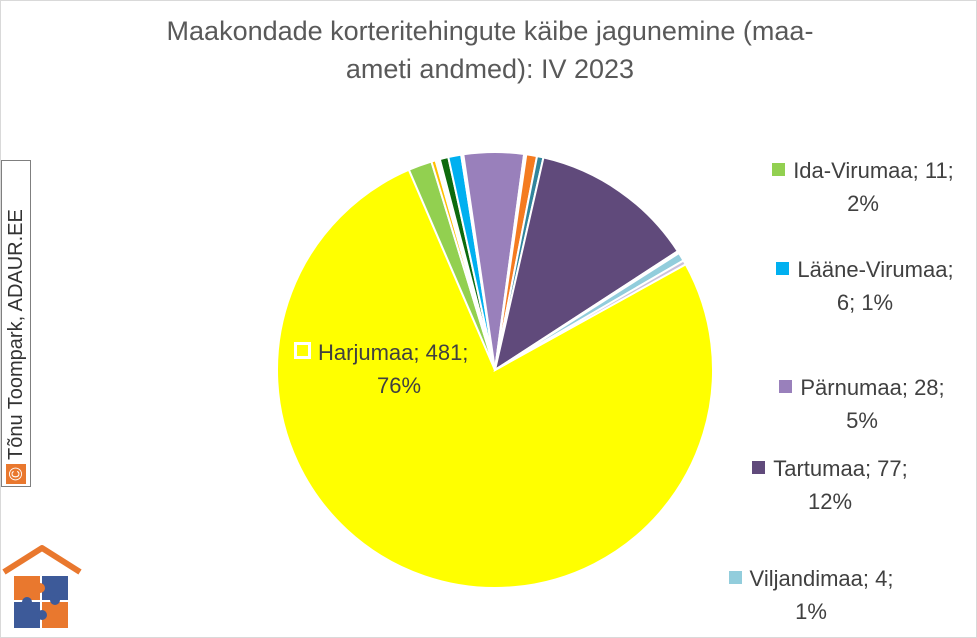 Image resolution: width=977 pixels, height=638 pixels. Describe the element at coordinates (875, 269) in the screenshot. I see `label-laane-virumaa-line-1: Lääne-Virumaa;` at that location.